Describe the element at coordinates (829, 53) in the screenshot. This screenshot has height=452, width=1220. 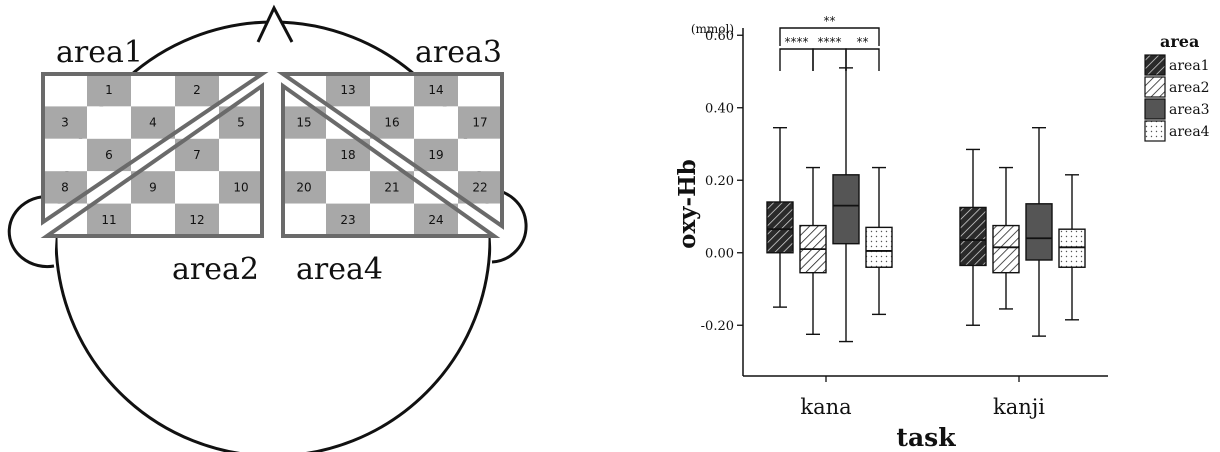
I see `sig-bracket-area2-area3: ****` at that location.